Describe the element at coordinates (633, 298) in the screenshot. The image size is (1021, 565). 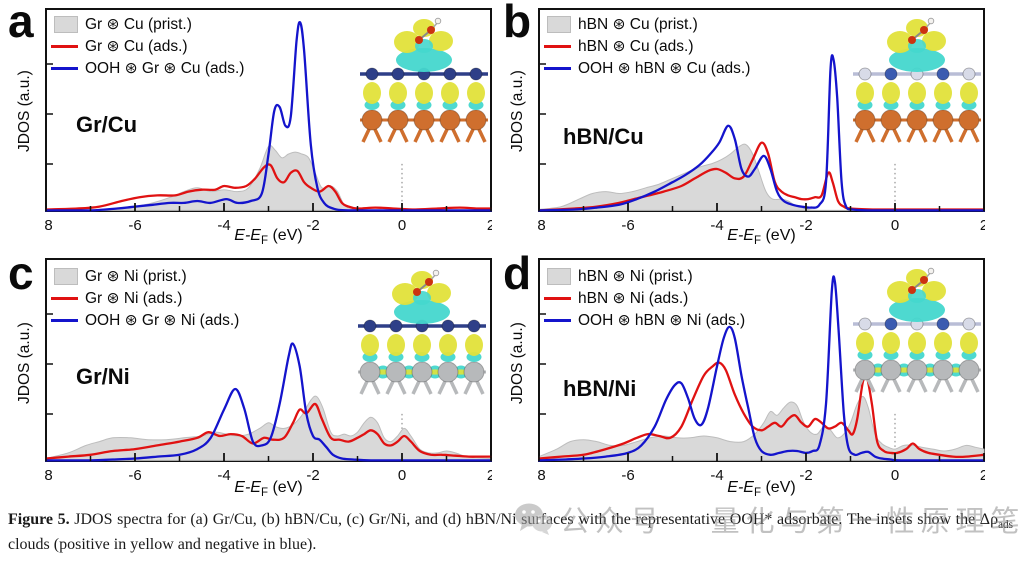
I see `legend-label: hBN ⊛ Ni (ads.)` at that location.